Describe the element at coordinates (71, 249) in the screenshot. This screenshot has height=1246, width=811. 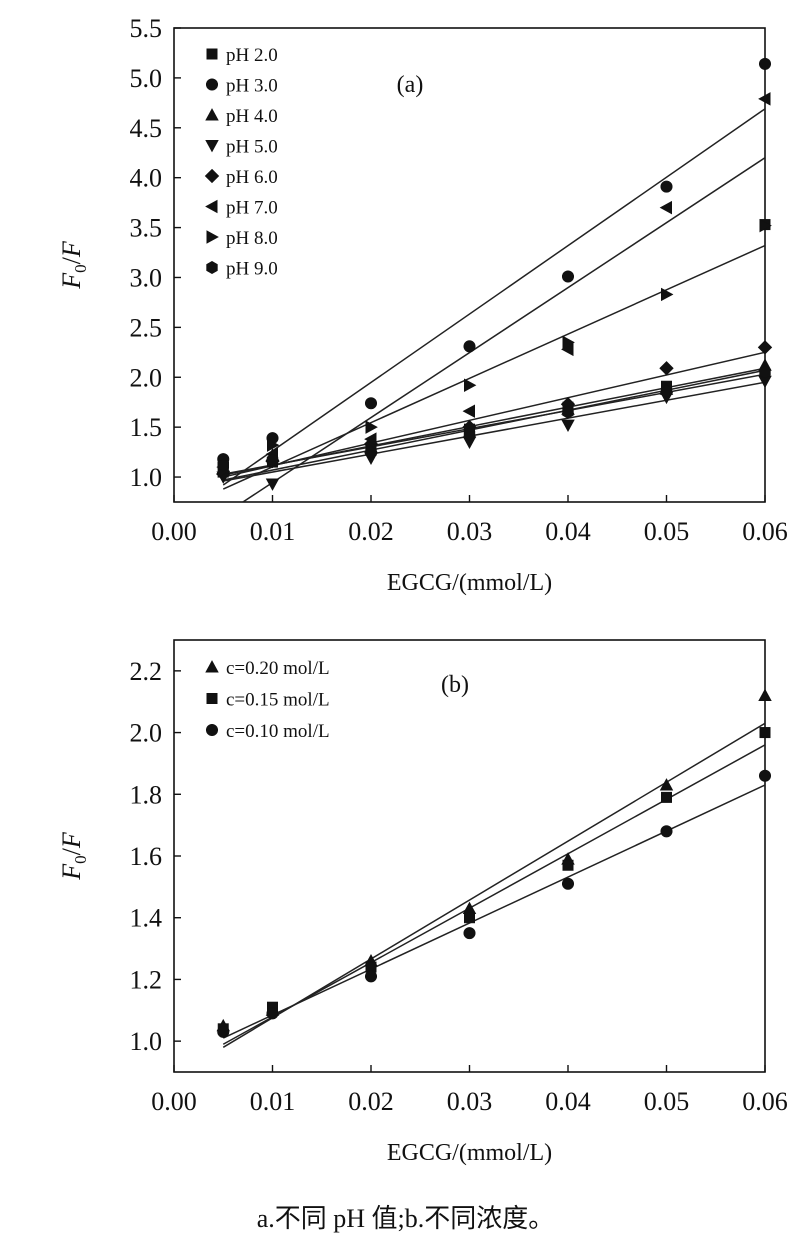
I see `y-axis-title-tail-f: F` at that location.